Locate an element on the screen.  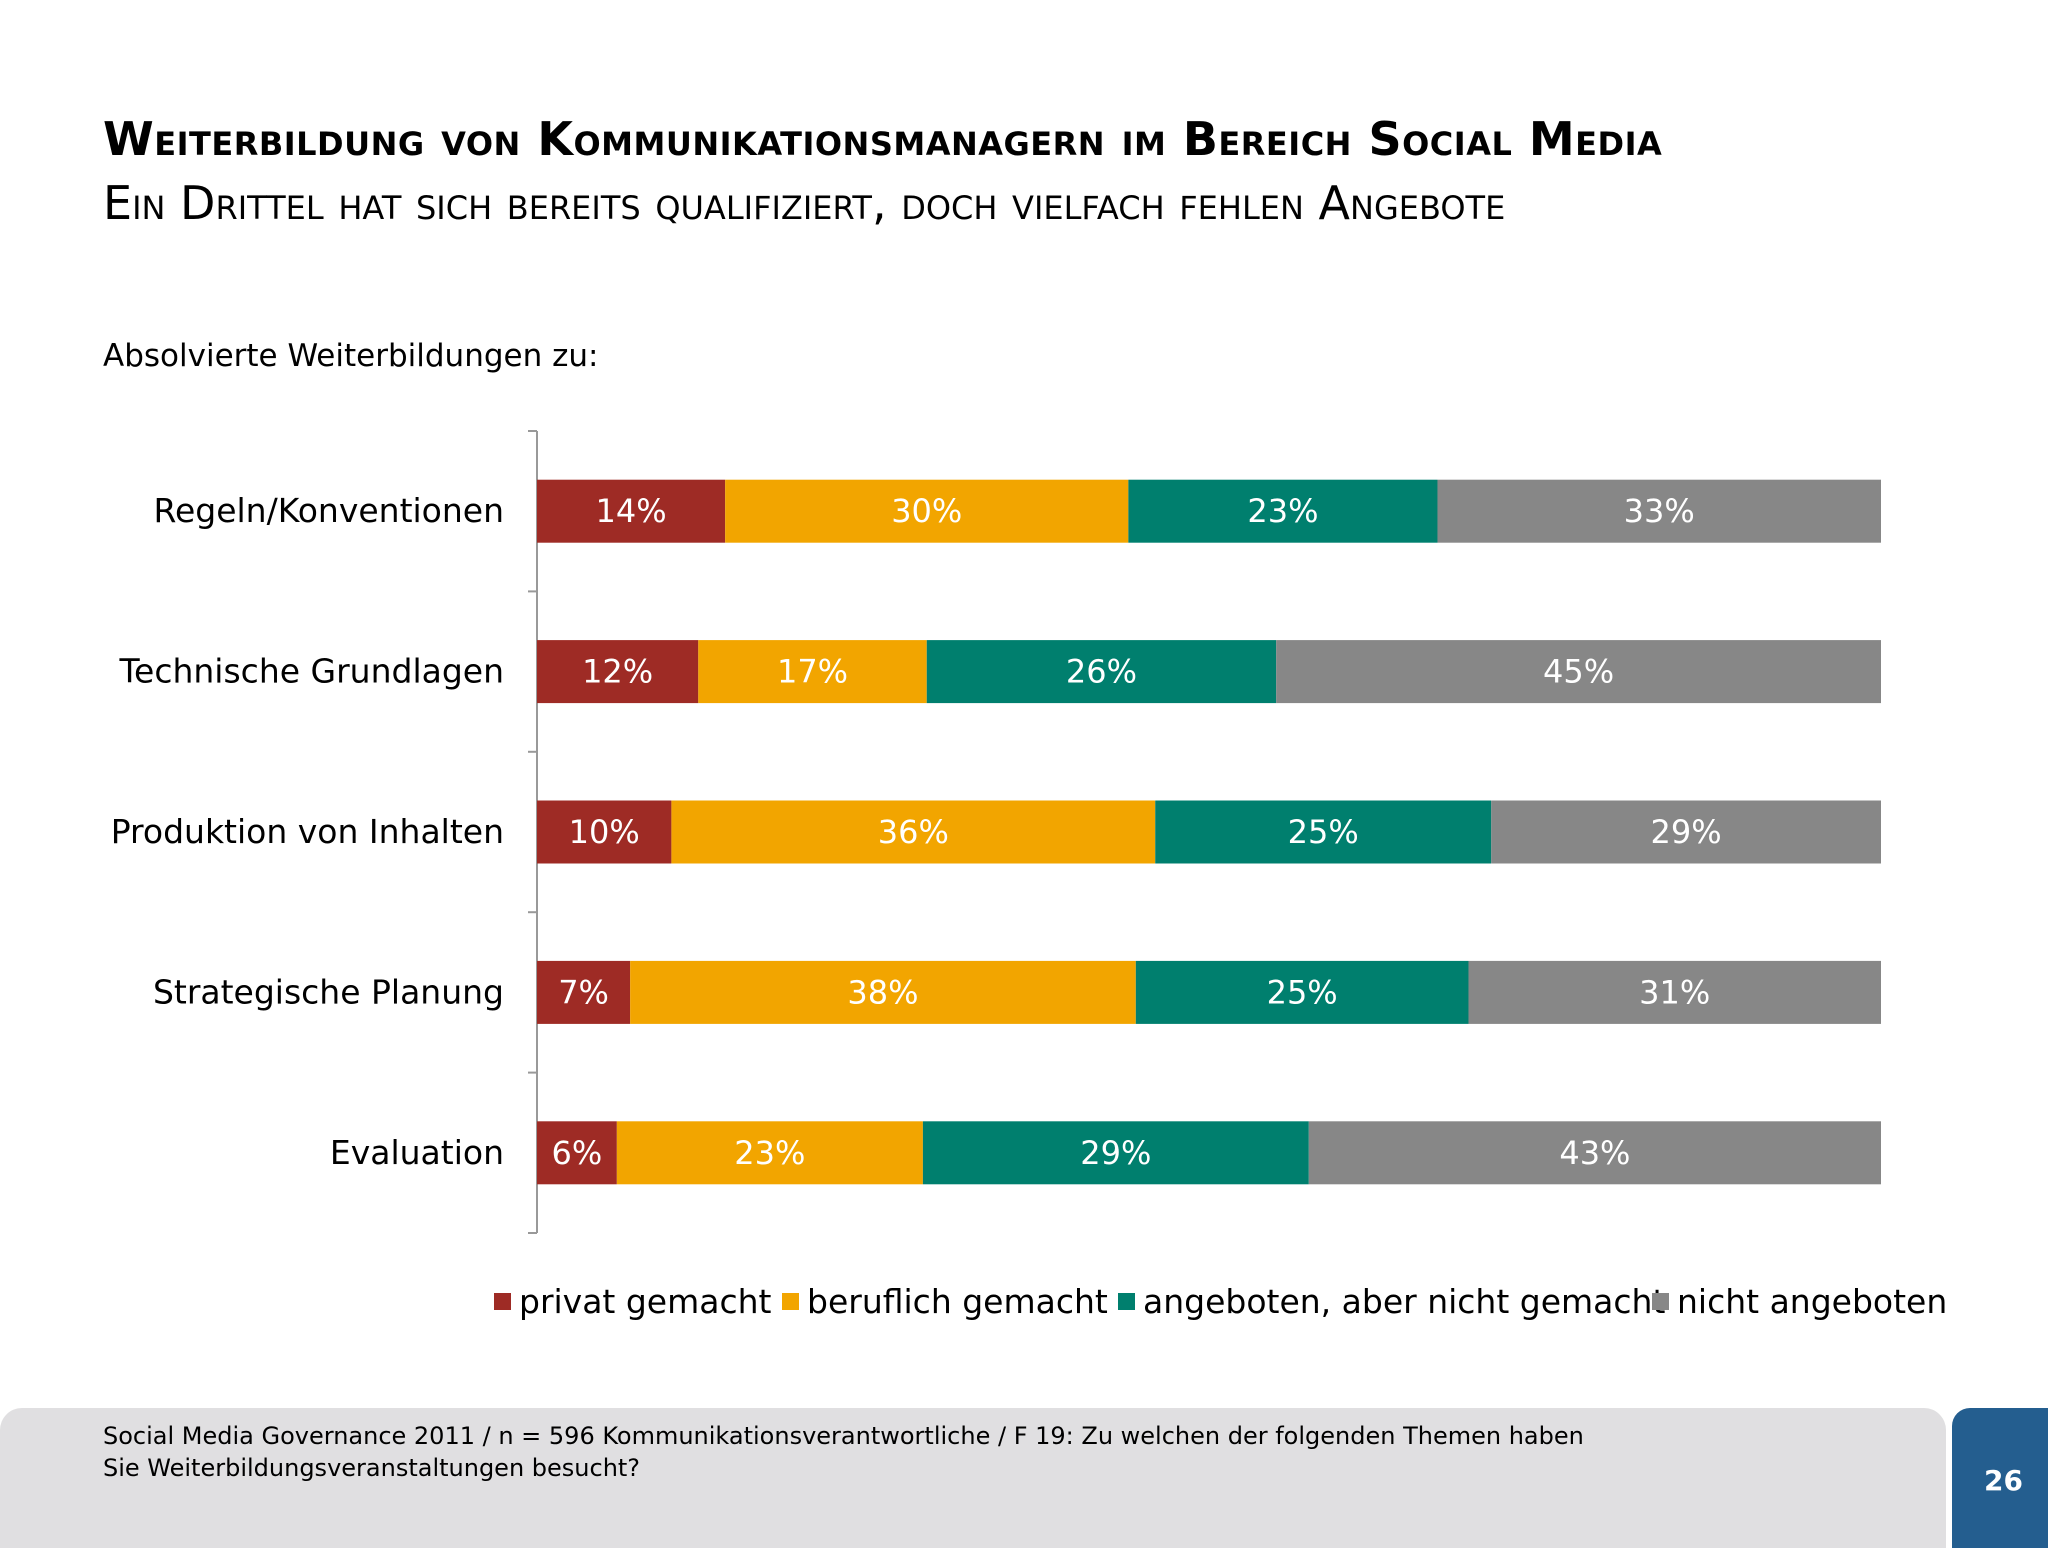
footer-bar is located at coordinates (973, 1478).